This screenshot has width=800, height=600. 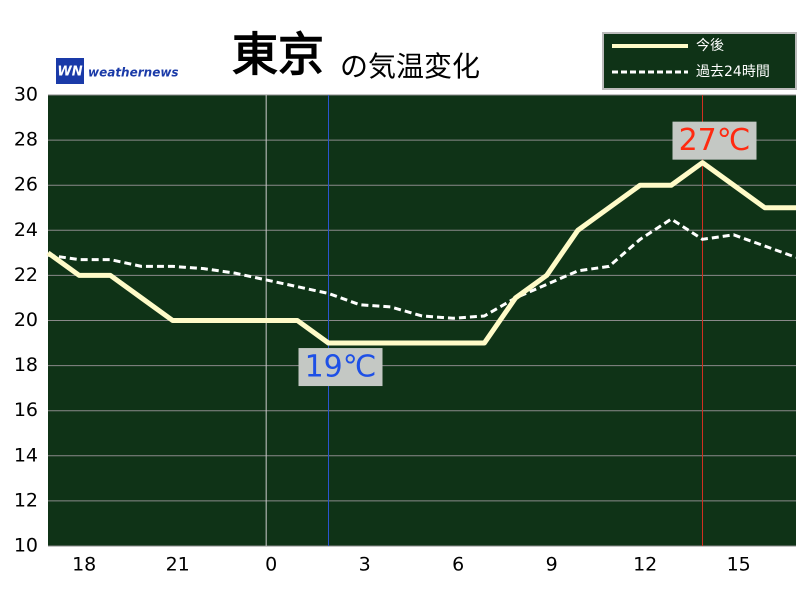 What do you see at coordinates (84, 565) in the screenshot?
I see `x-tick-label: 18` at bounding box center [84, 565].